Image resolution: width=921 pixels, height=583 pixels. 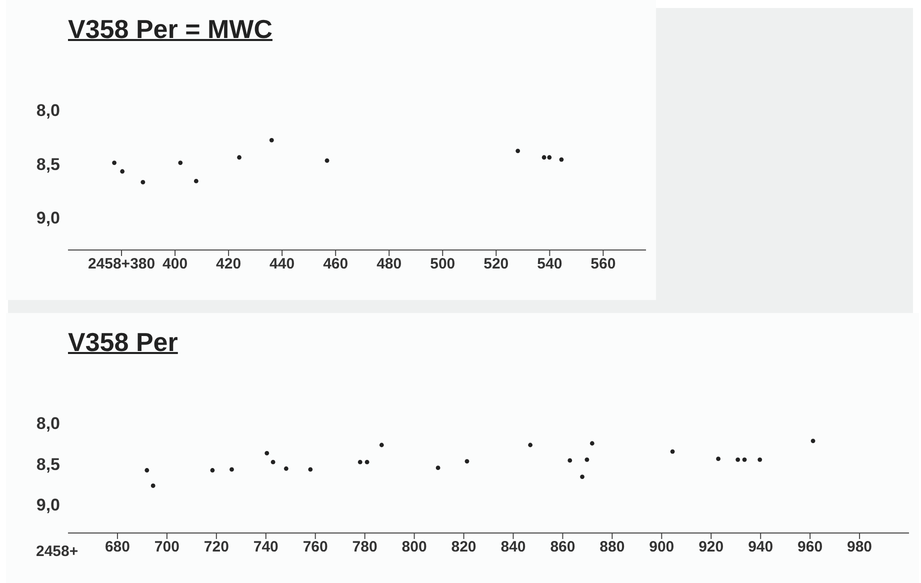 I want to click on x-tick-label: 700, so click(x=167, y=547).